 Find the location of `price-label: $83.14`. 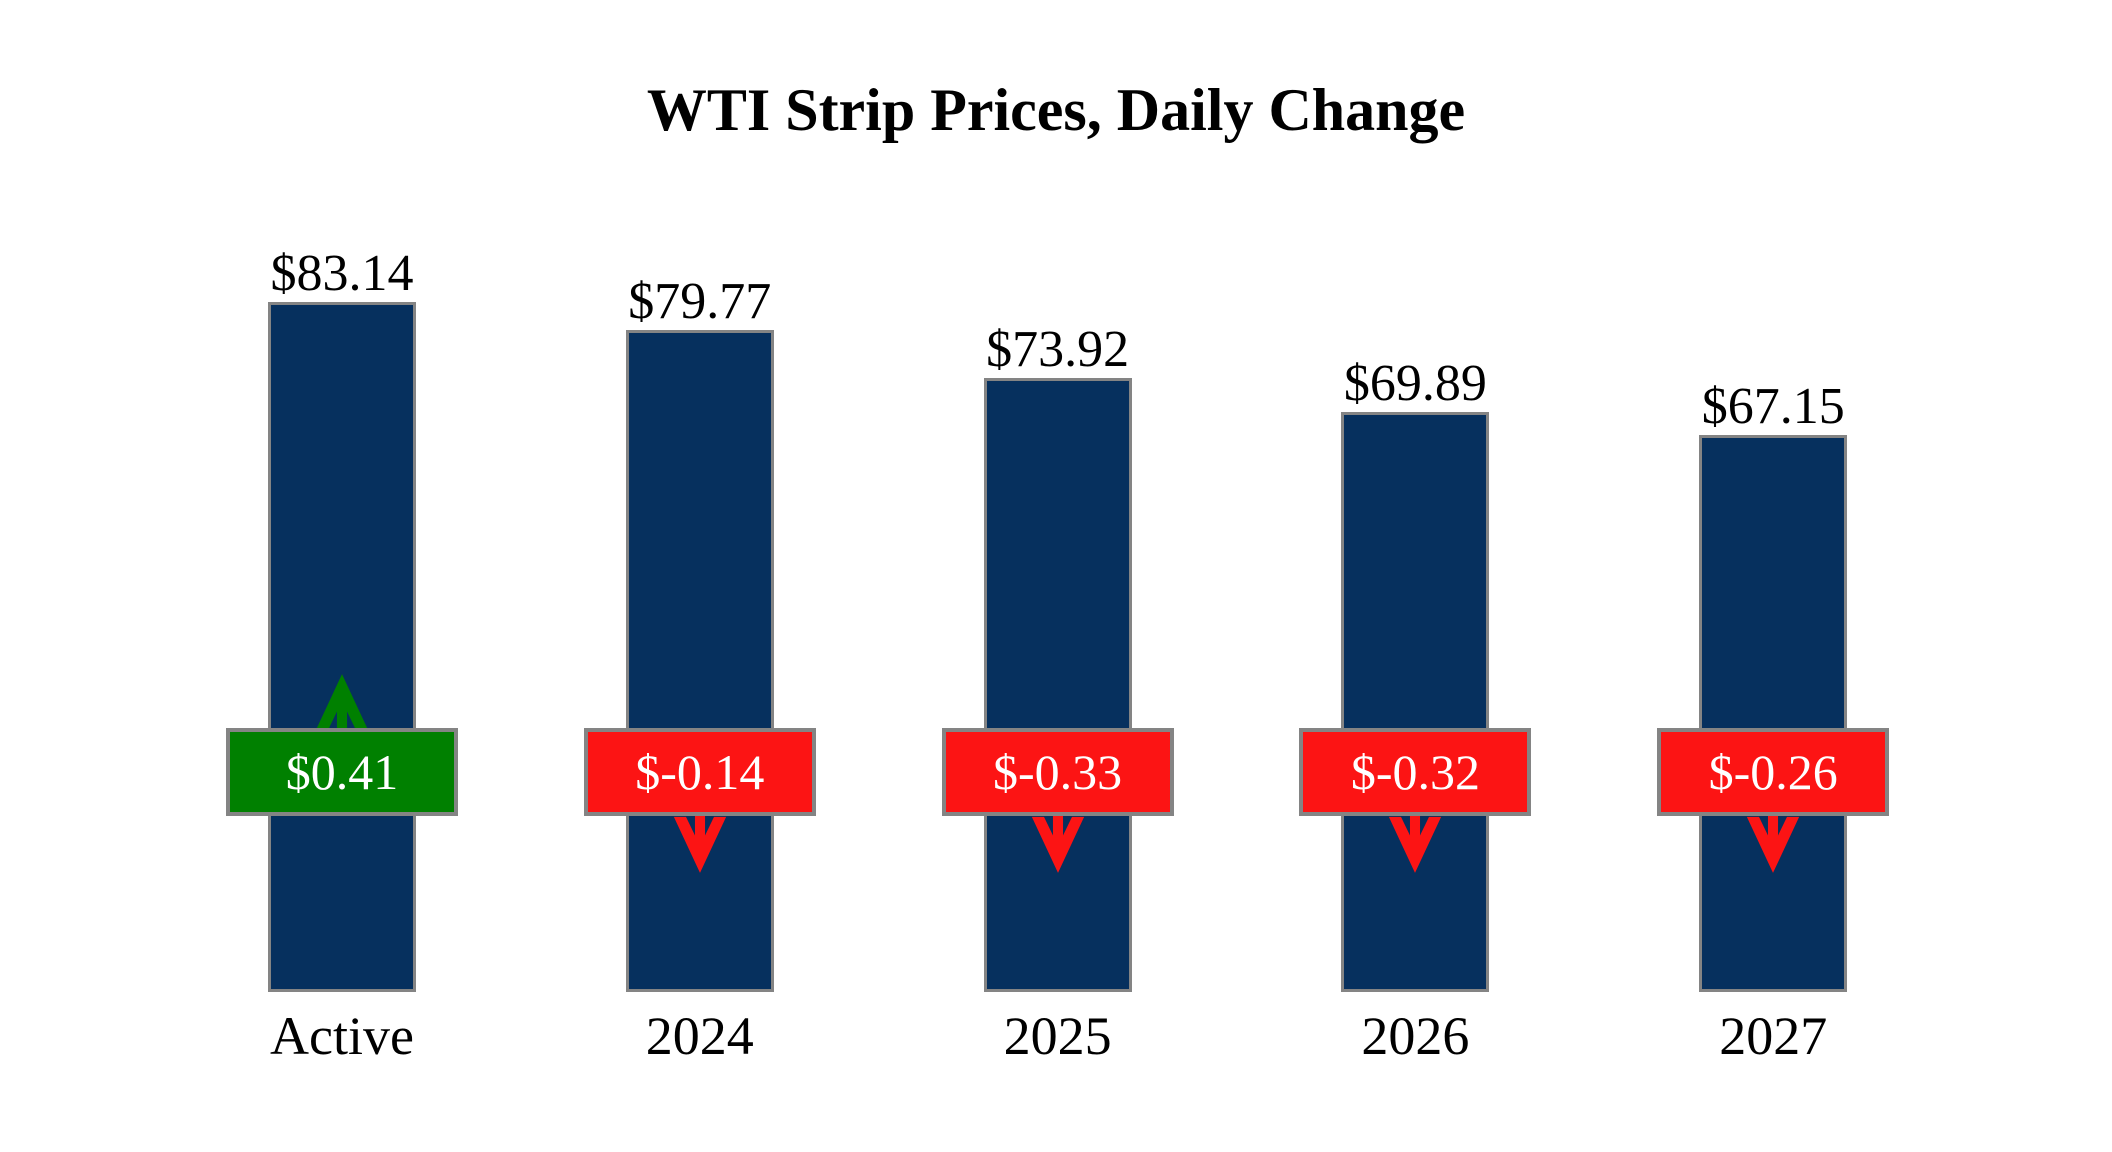

price-label: $83.14 is located at coordinates (342, 273).